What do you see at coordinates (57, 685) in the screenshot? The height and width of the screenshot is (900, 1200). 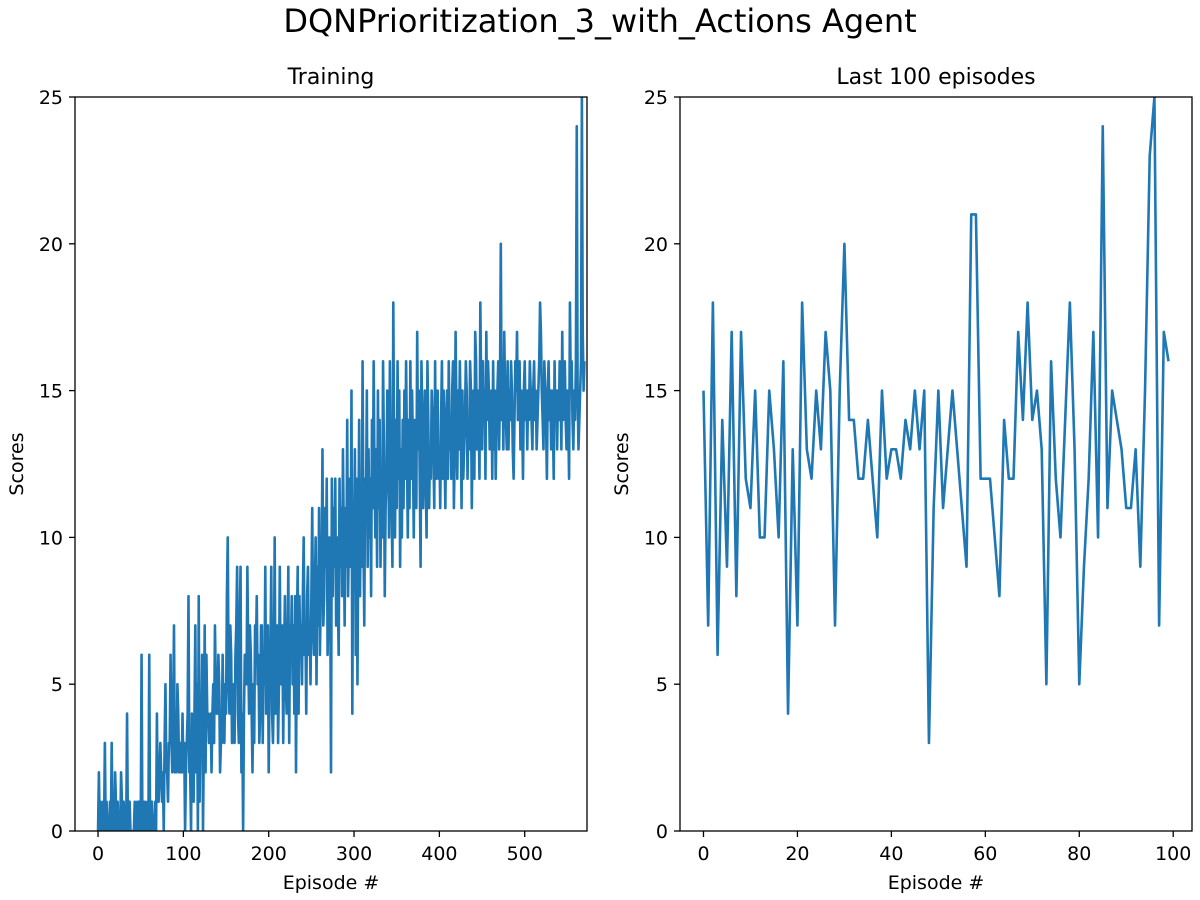 I see `training-plot-ytick-label: 5` at bounding box center [57, 685].